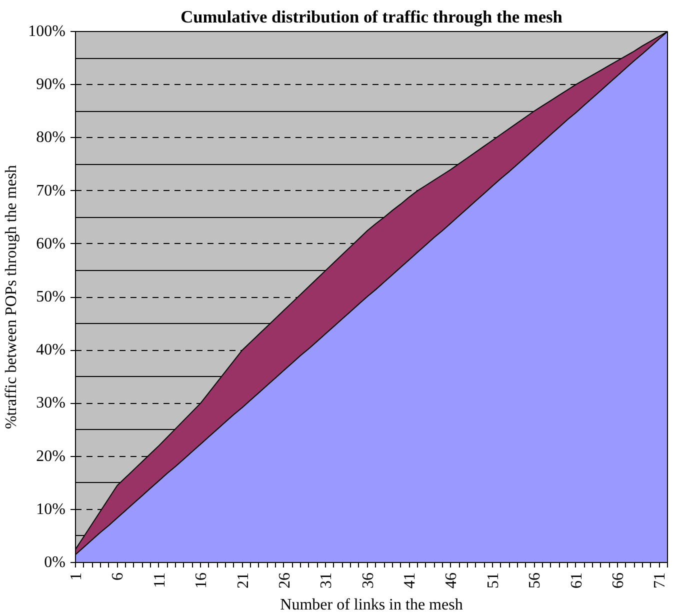 The image size is (689, 616). What do you see at coordinates (660, 580) in the screenshot?
I see `x-tick-label: 71` at bounding box center [660, 580].